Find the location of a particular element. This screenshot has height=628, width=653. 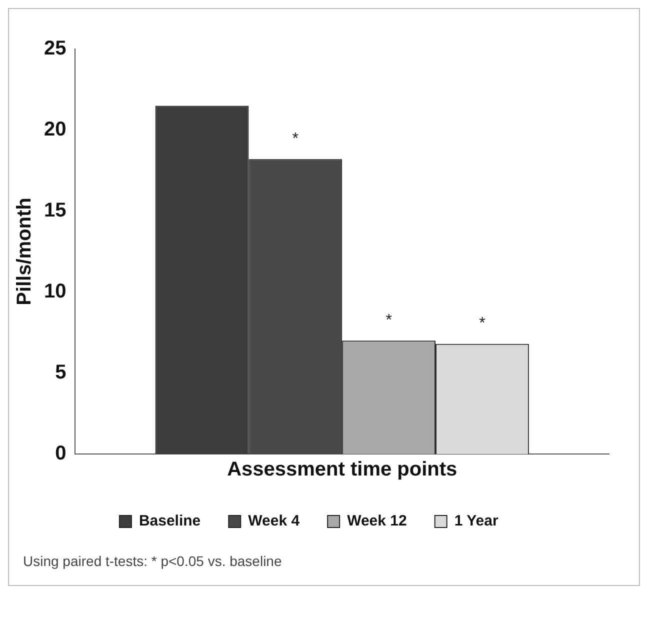

y-tick-label: 10 is located at coordinates (55, 291).